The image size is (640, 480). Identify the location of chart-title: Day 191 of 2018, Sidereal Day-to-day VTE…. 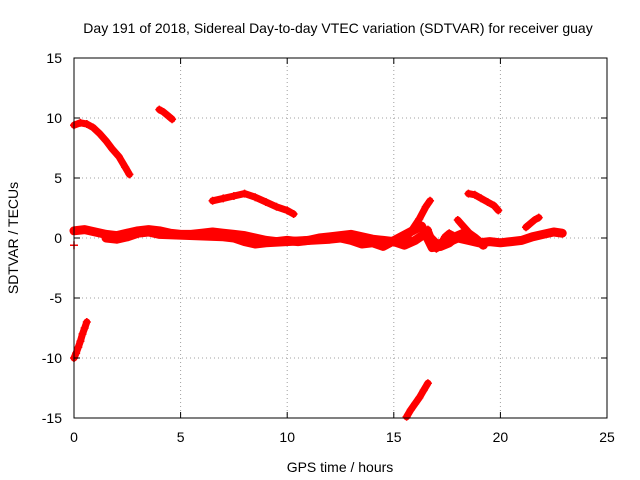
(337, 28).